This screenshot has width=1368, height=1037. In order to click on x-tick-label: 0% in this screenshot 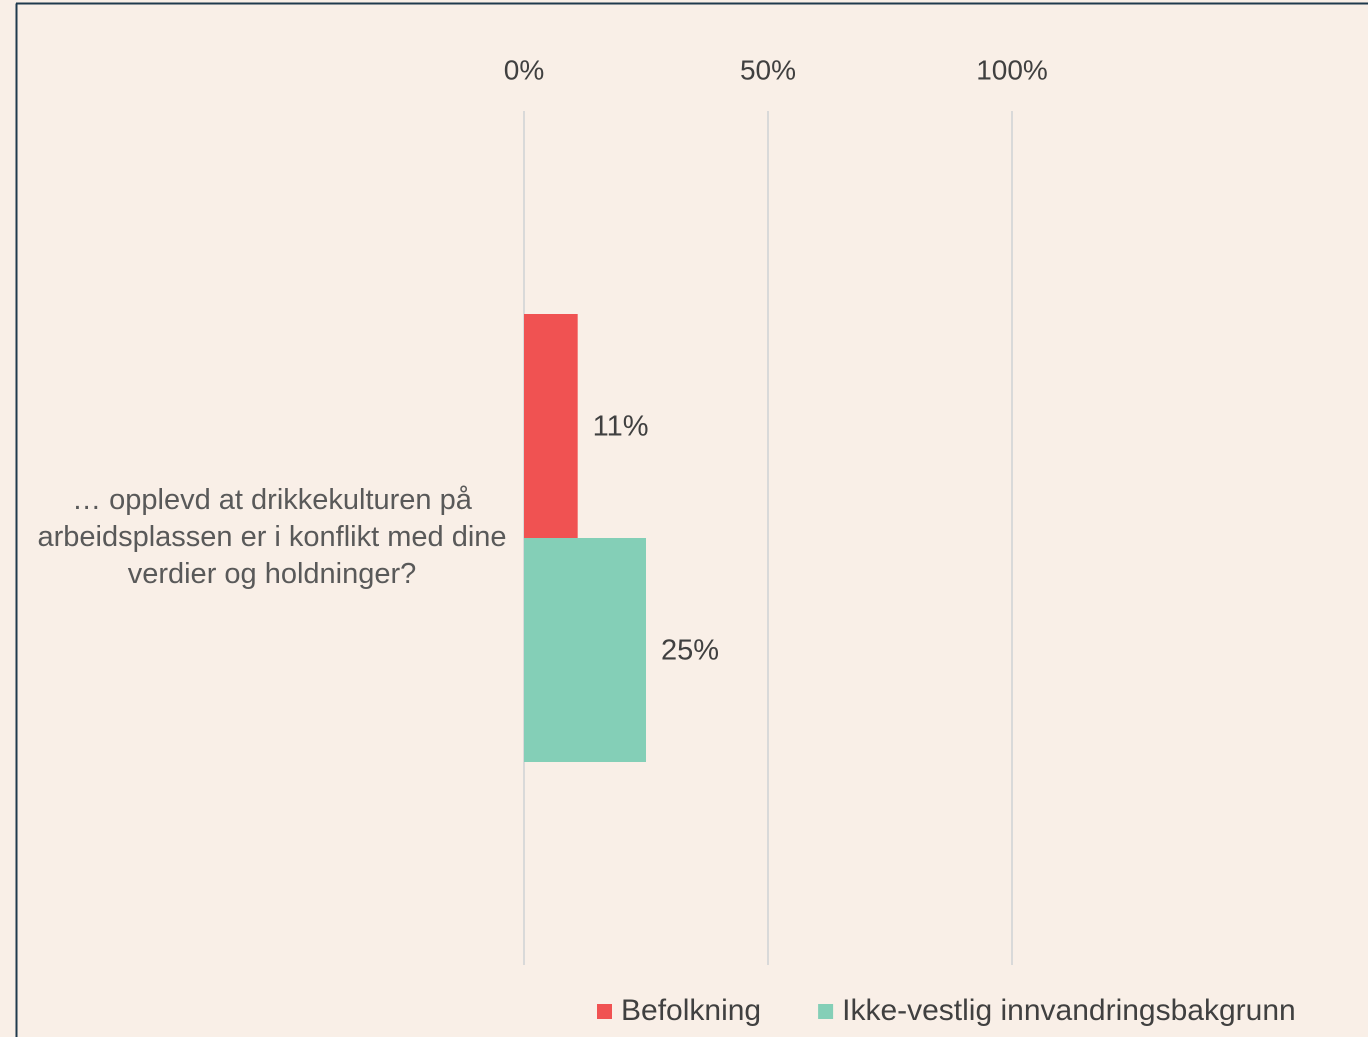, I will do `click(524, 69)`.